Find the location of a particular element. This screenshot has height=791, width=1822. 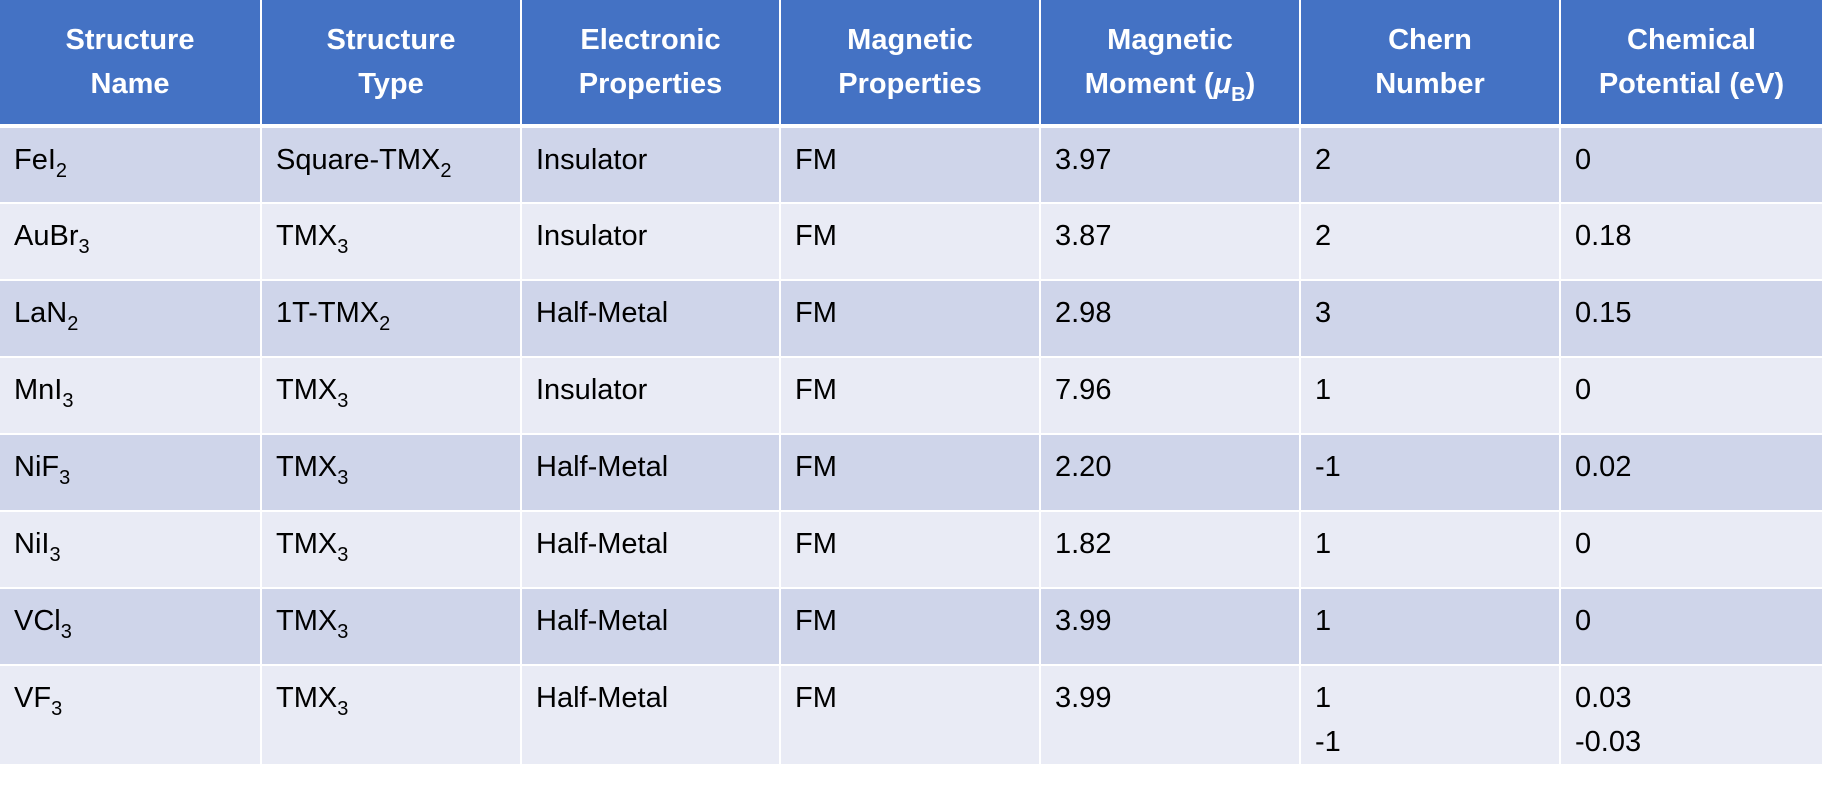

cell-structure-type: 1T-TMX2 is located at coordinates (391, 319).